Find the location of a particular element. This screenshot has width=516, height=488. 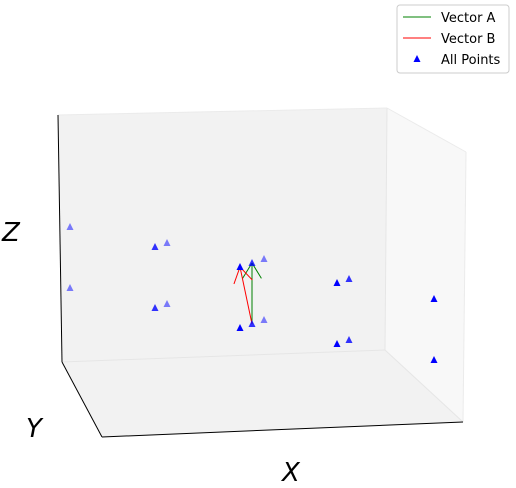

z-axis-line is located at coordinates (60, 238).